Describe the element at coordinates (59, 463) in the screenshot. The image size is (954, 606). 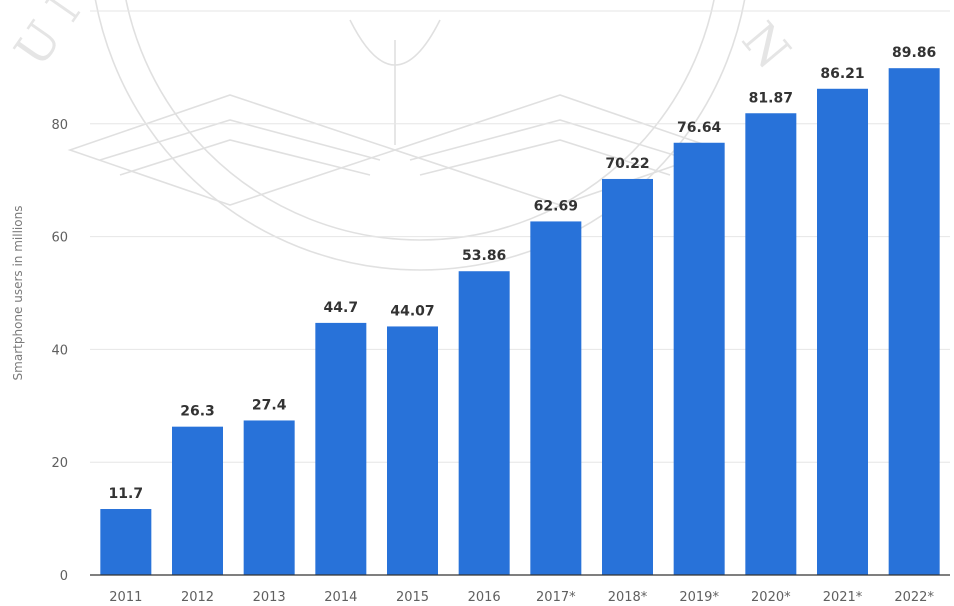
I see `y-tick-label: 20` at that location.